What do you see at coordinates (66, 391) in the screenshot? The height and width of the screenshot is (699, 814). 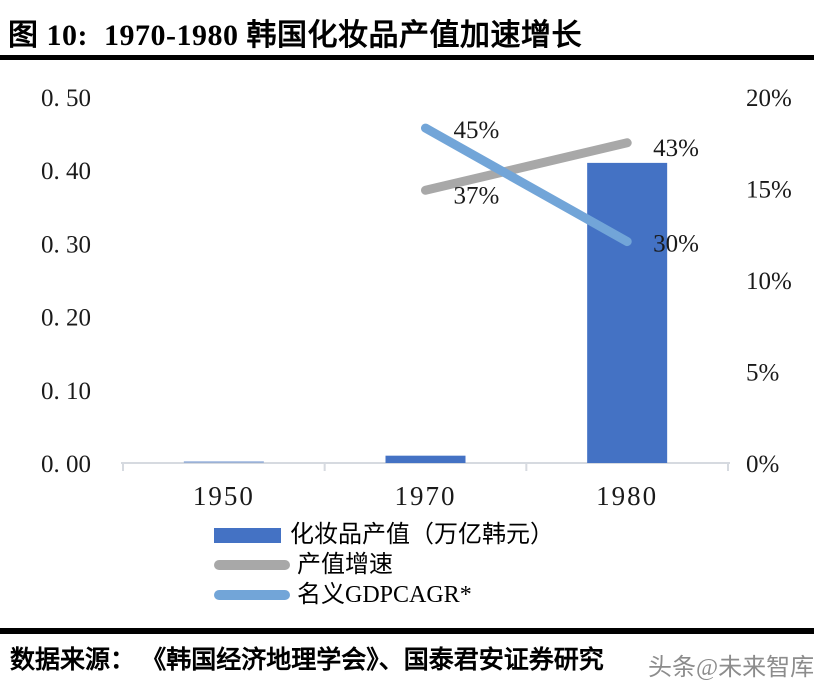 I see `left-axis-tick-label: 0. 10` at bounding box center [66, 391].